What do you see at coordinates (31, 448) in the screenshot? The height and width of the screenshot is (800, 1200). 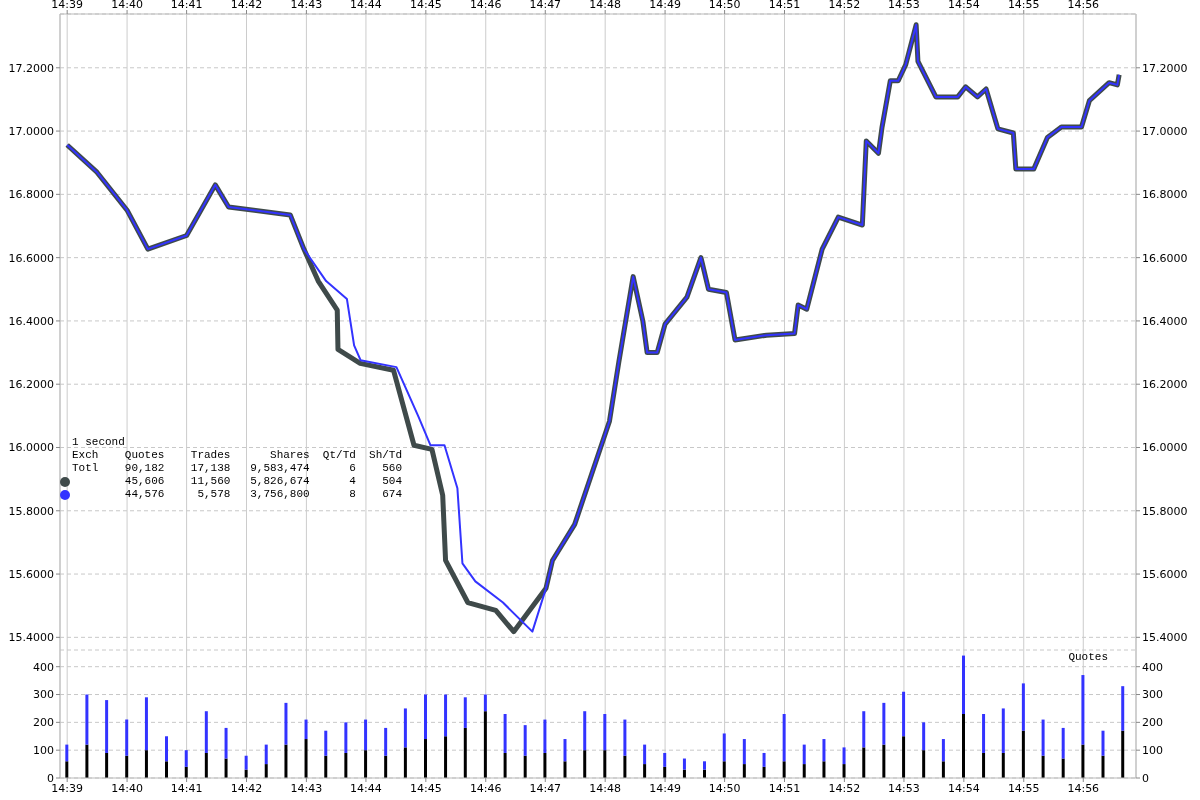 I see `y-tick-label: 16.0000` at bounding box center [31, 448].